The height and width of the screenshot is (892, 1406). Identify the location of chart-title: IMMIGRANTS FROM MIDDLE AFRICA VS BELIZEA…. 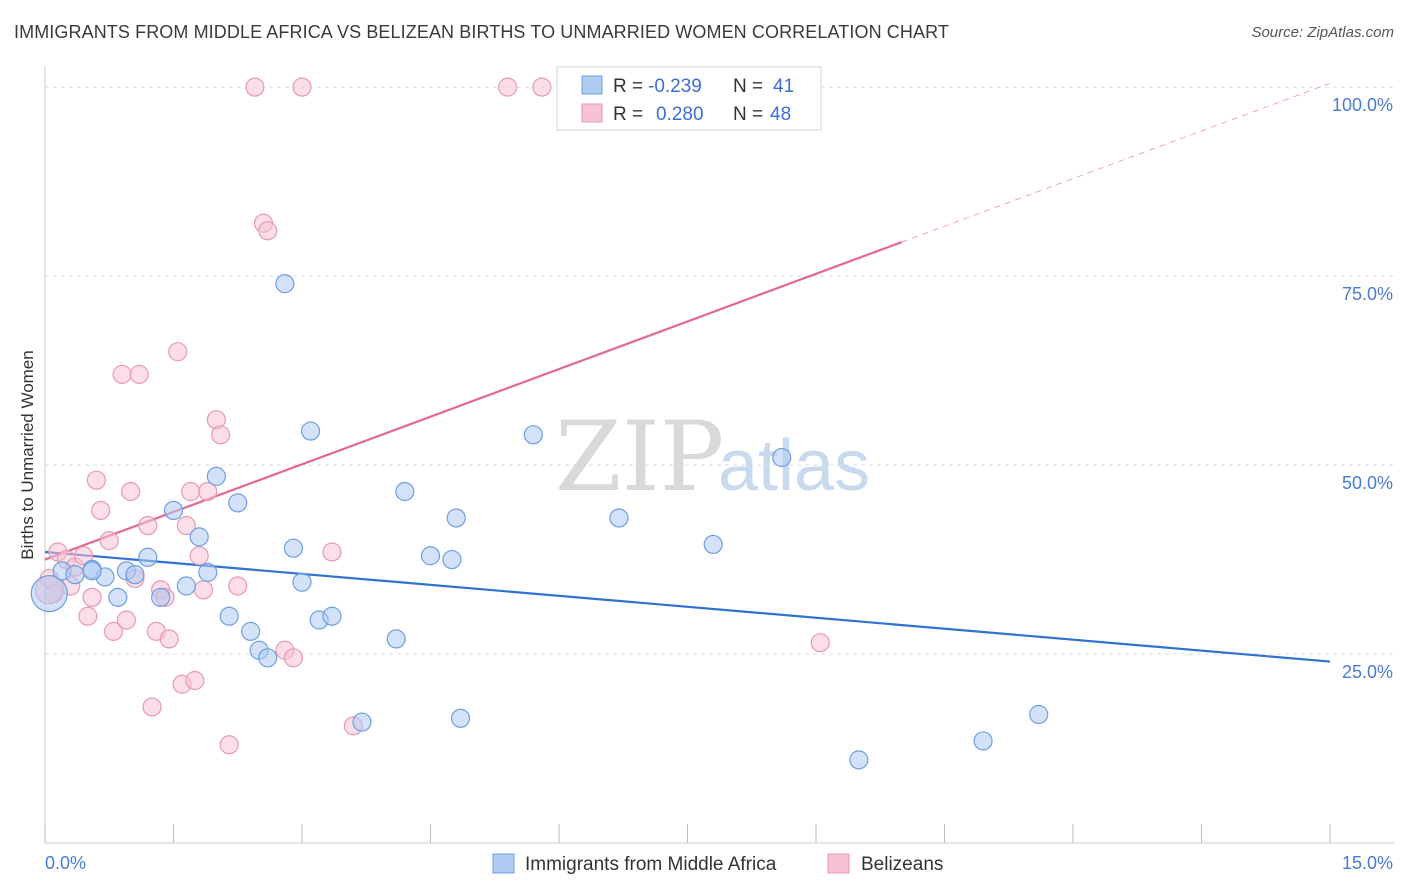
(481, 32).